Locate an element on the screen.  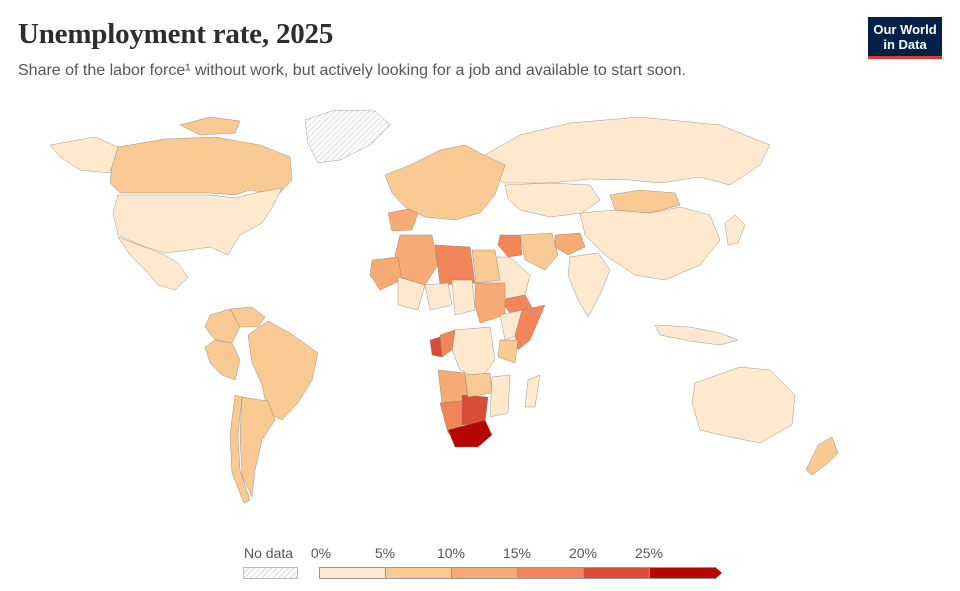
map-legend: No data 0% 5% 10% 15% 20% 25% is located at coordinates (480, 562).